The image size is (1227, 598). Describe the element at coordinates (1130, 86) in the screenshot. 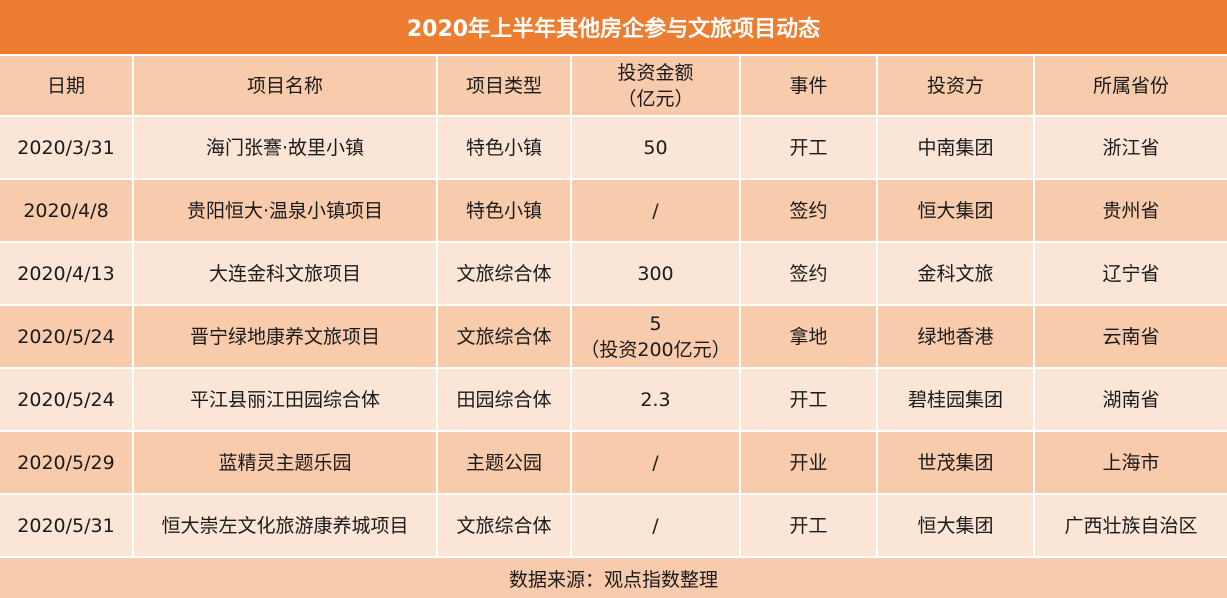

I see `header-province: 所属省份` at that location.